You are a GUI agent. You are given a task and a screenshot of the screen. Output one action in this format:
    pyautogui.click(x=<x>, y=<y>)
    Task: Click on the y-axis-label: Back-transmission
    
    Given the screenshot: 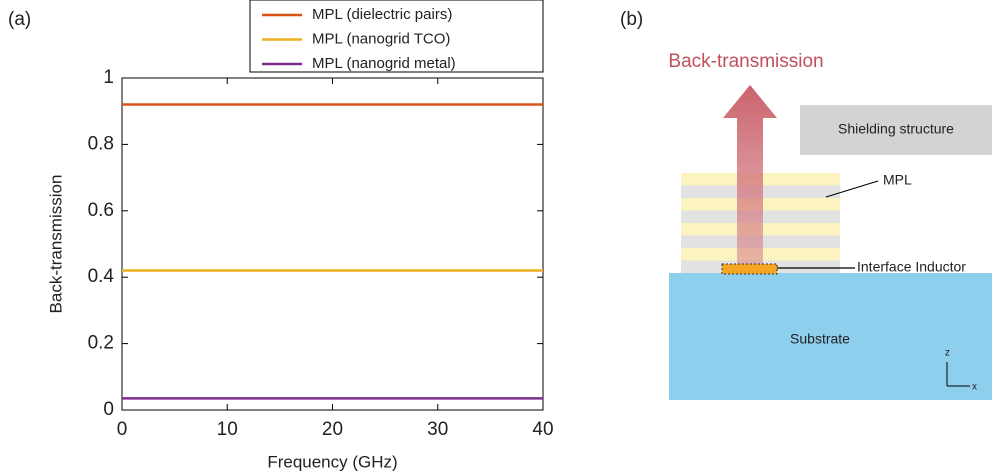 What is the action you would take?
    pyautogui.click(x=55, y=244)
    